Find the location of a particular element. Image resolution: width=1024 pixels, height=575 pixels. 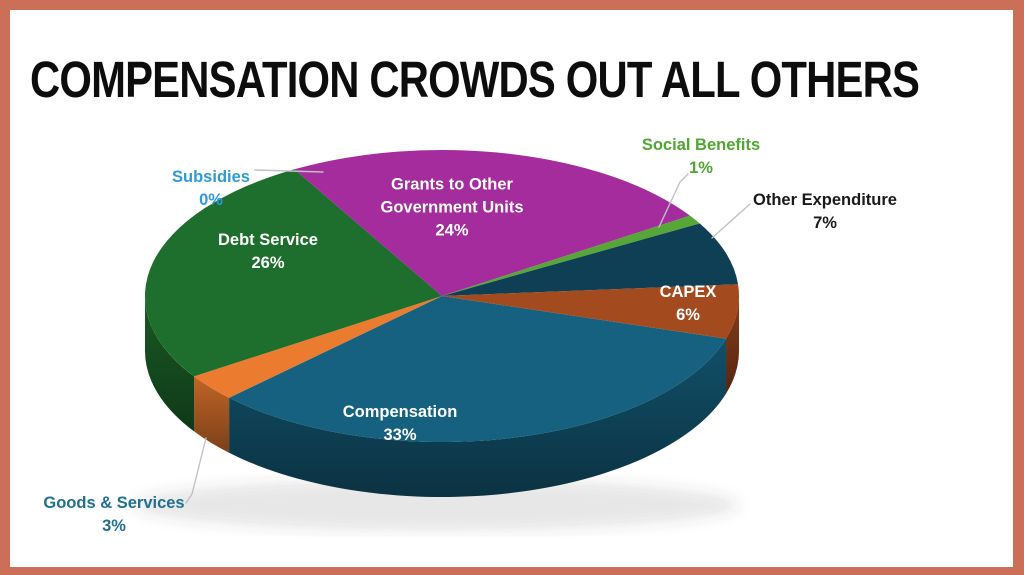

pie-label-other-expenditure-value: 7% is located at coordinates (825, 223).